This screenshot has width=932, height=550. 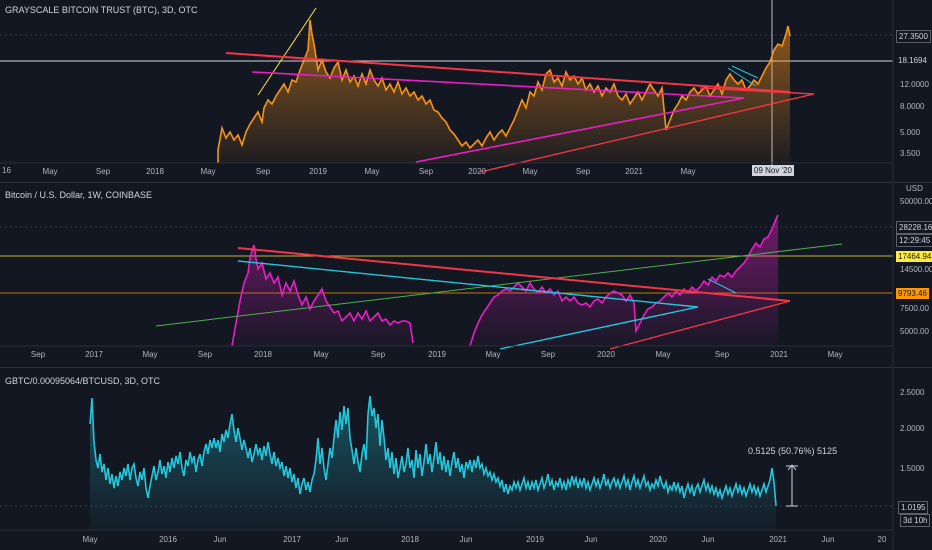 I want to click on ratio-countdown-badge: 3d 10h, so click(x=915, y=520).